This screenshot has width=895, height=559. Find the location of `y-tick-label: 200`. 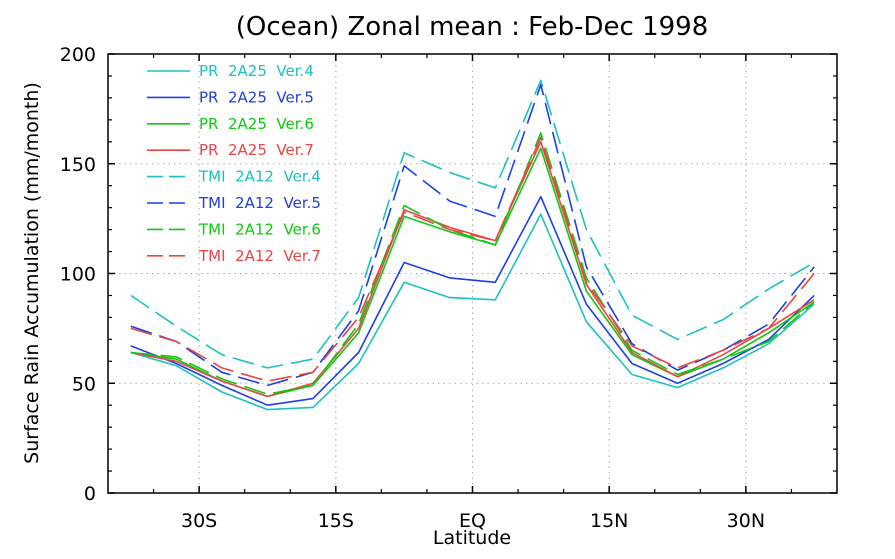

y-tick-label: 200 is located at coordinates (78, 55).